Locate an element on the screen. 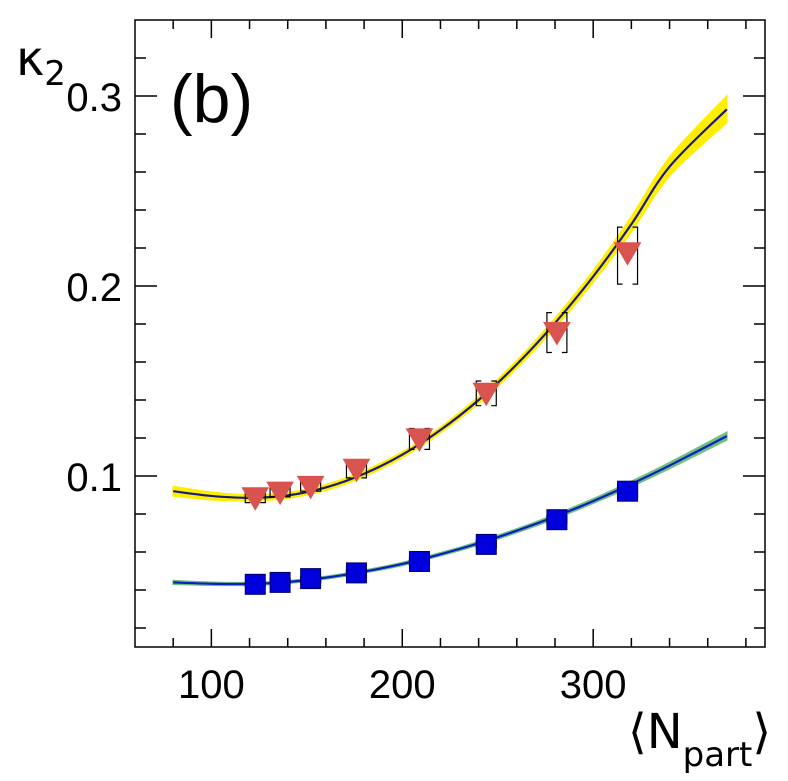 This screenshot has height=781, width=788. panel-label: (b) is located at coordinates (211, 99).